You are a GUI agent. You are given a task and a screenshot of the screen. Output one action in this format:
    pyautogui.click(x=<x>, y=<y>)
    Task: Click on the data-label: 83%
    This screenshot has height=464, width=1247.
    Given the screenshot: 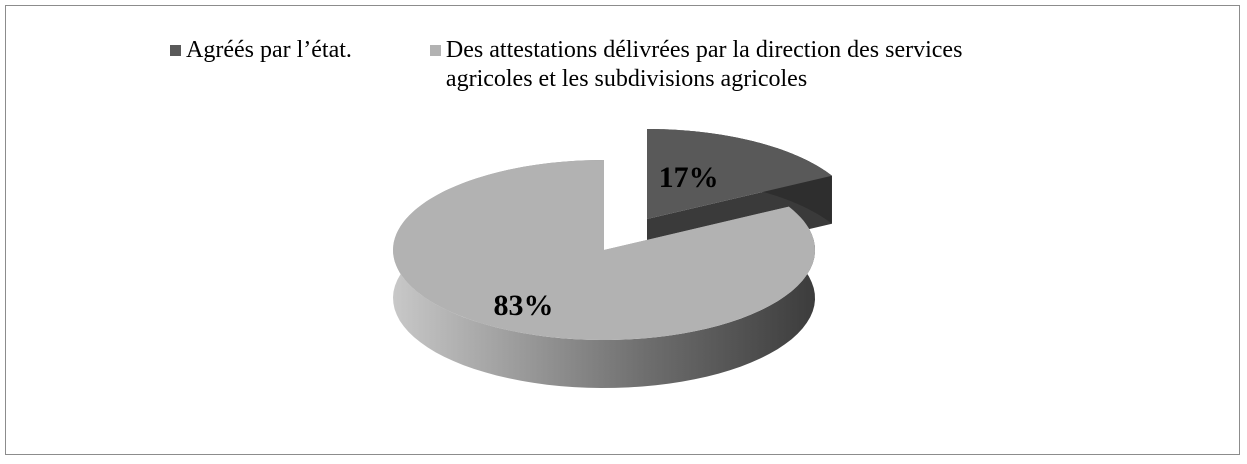 What is the action you would take?
    pyautogui.click(x=523, y=305)
    